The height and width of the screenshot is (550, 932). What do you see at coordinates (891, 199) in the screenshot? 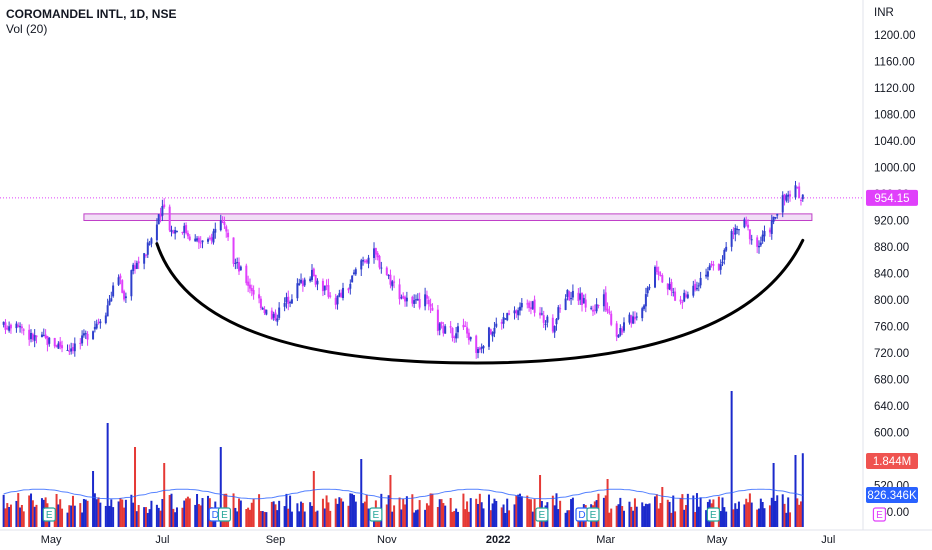
I see `last-price-badge: 954.15` at bounding box center [891, 199].